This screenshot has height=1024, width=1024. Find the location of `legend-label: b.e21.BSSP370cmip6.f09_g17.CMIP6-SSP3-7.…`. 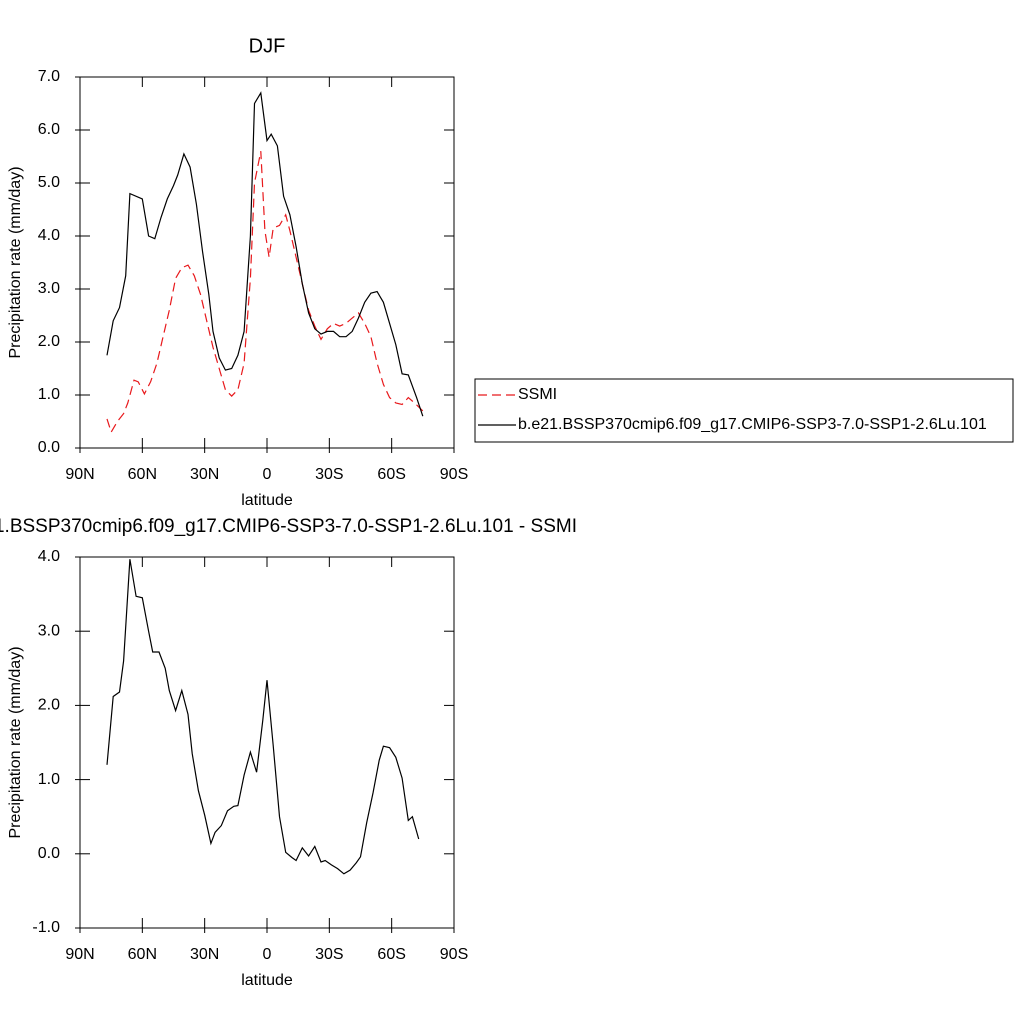

legend-label: b.e21.BSSP370cmip6.f09_g17.CMIP6-SSP3-7.… is located at coordinates (752, 424).